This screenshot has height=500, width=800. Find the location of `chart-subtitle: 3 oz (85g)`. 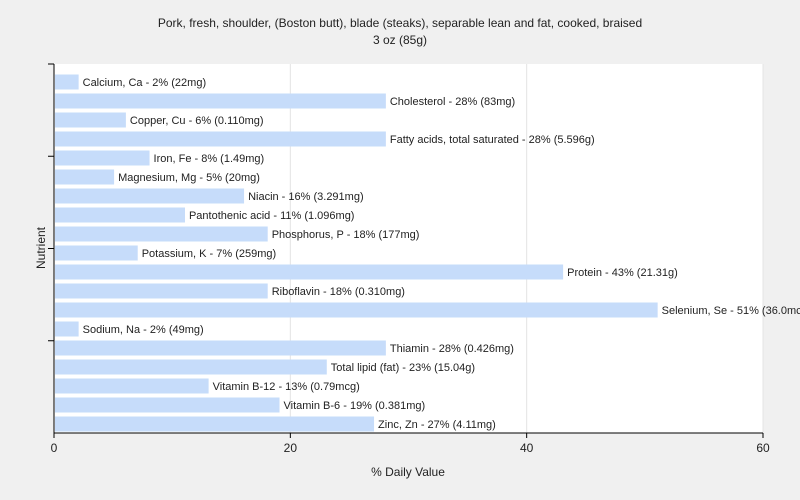

chart-subtitle: 3 oz (85g) is located at coordinates (400, 40).